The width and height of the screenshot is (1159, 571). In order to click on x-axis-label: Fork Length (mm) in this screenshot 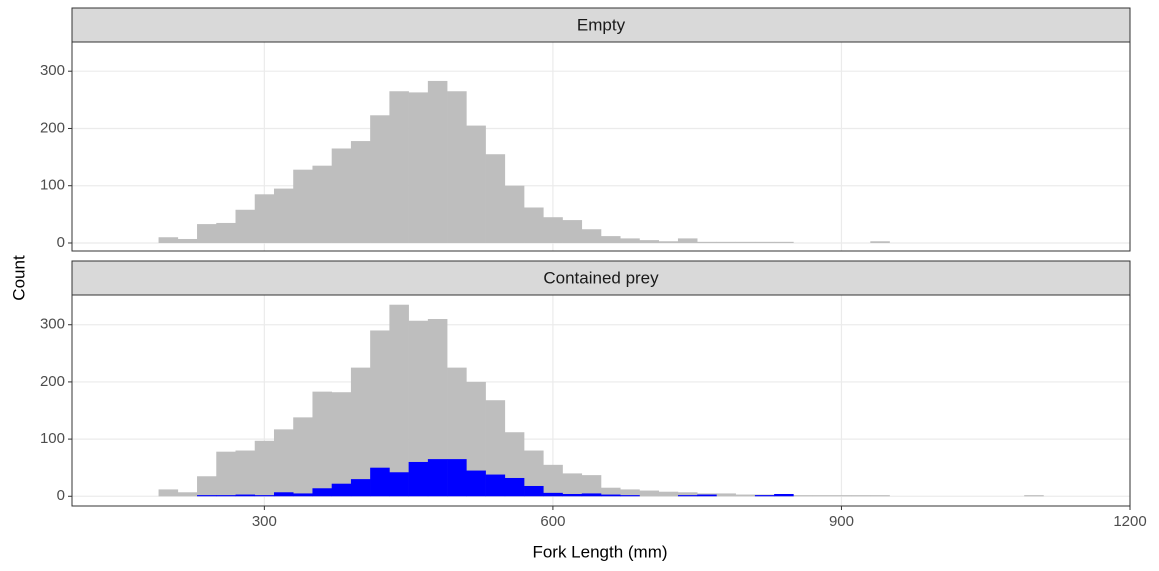, I will do `click(599, 551)`.